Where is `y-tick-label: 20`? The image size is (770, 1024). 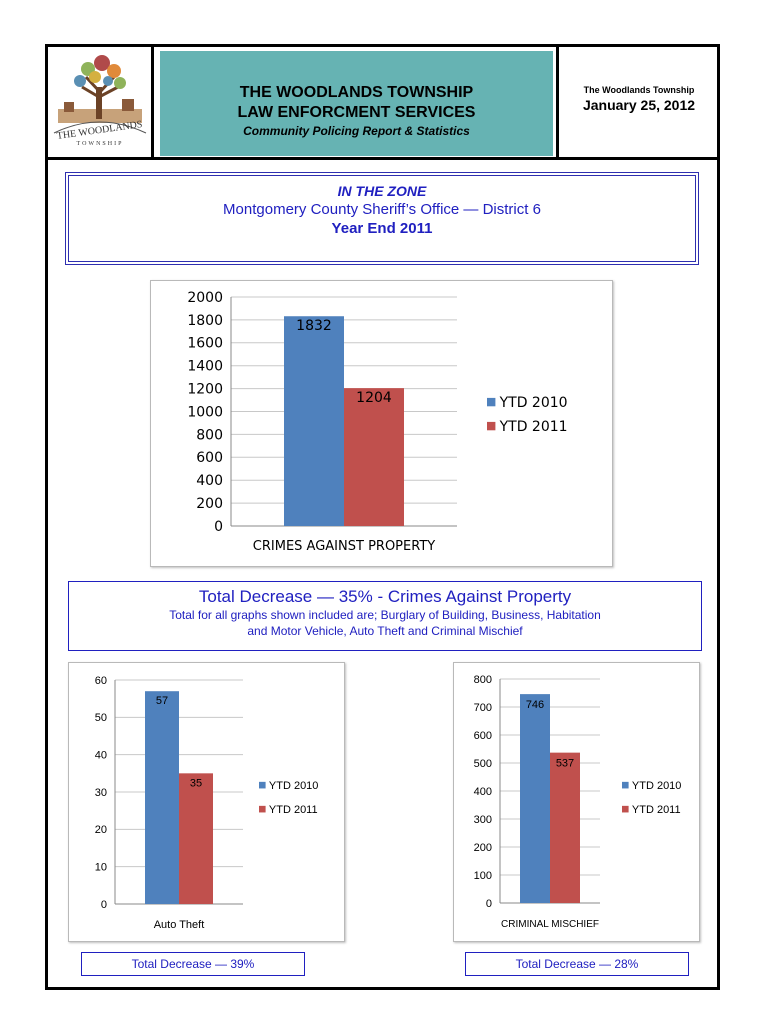
y-tick-label: 20 is located at coordinates (101, 830).